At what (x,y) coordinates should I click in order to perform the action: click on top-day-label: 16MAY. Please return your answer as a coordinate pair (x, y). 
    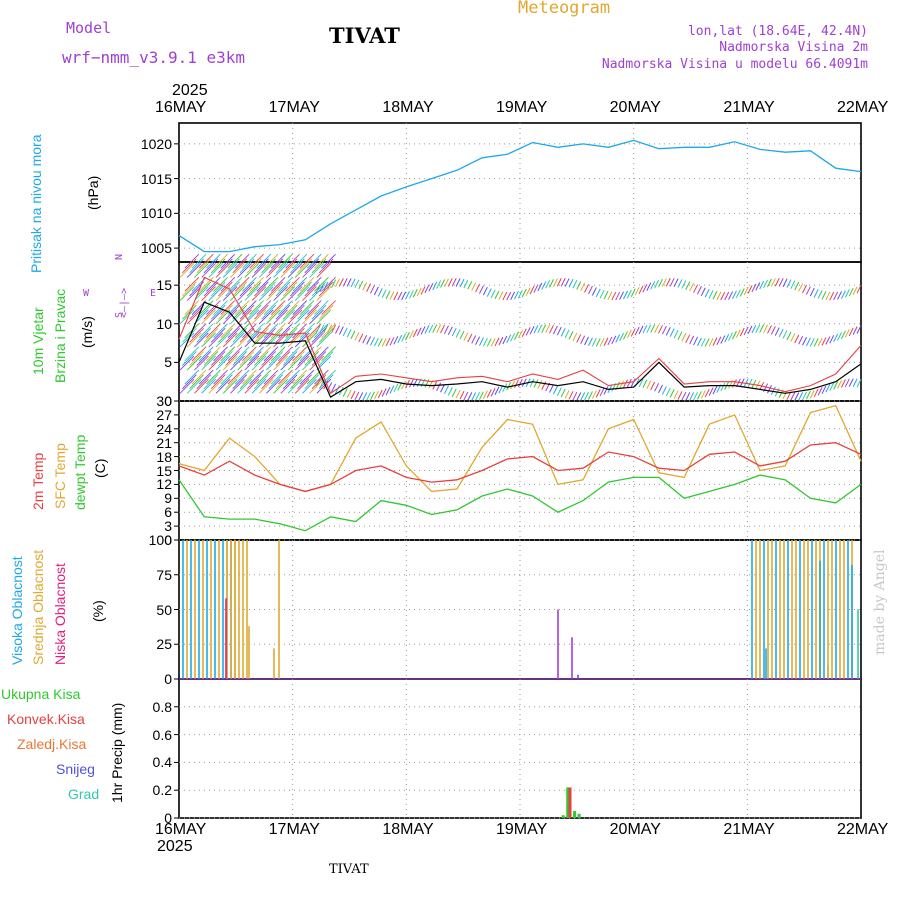
    Looking at the image, I should click on (181, 107).